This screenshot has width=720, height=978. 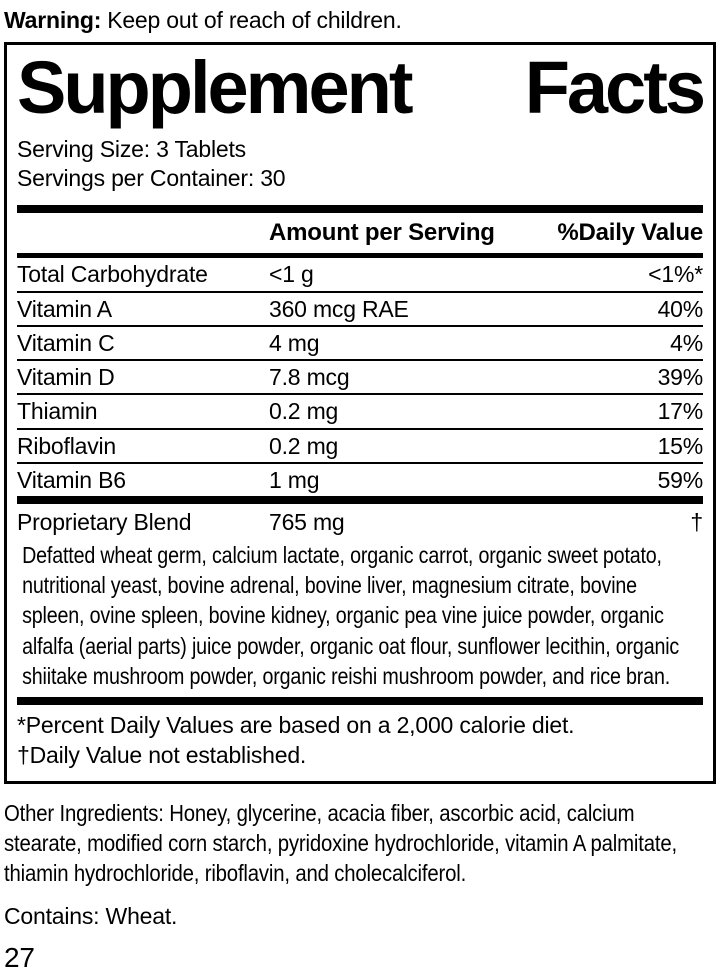 I want to click on warning-label: Warning:, so click(x=53, y=20).